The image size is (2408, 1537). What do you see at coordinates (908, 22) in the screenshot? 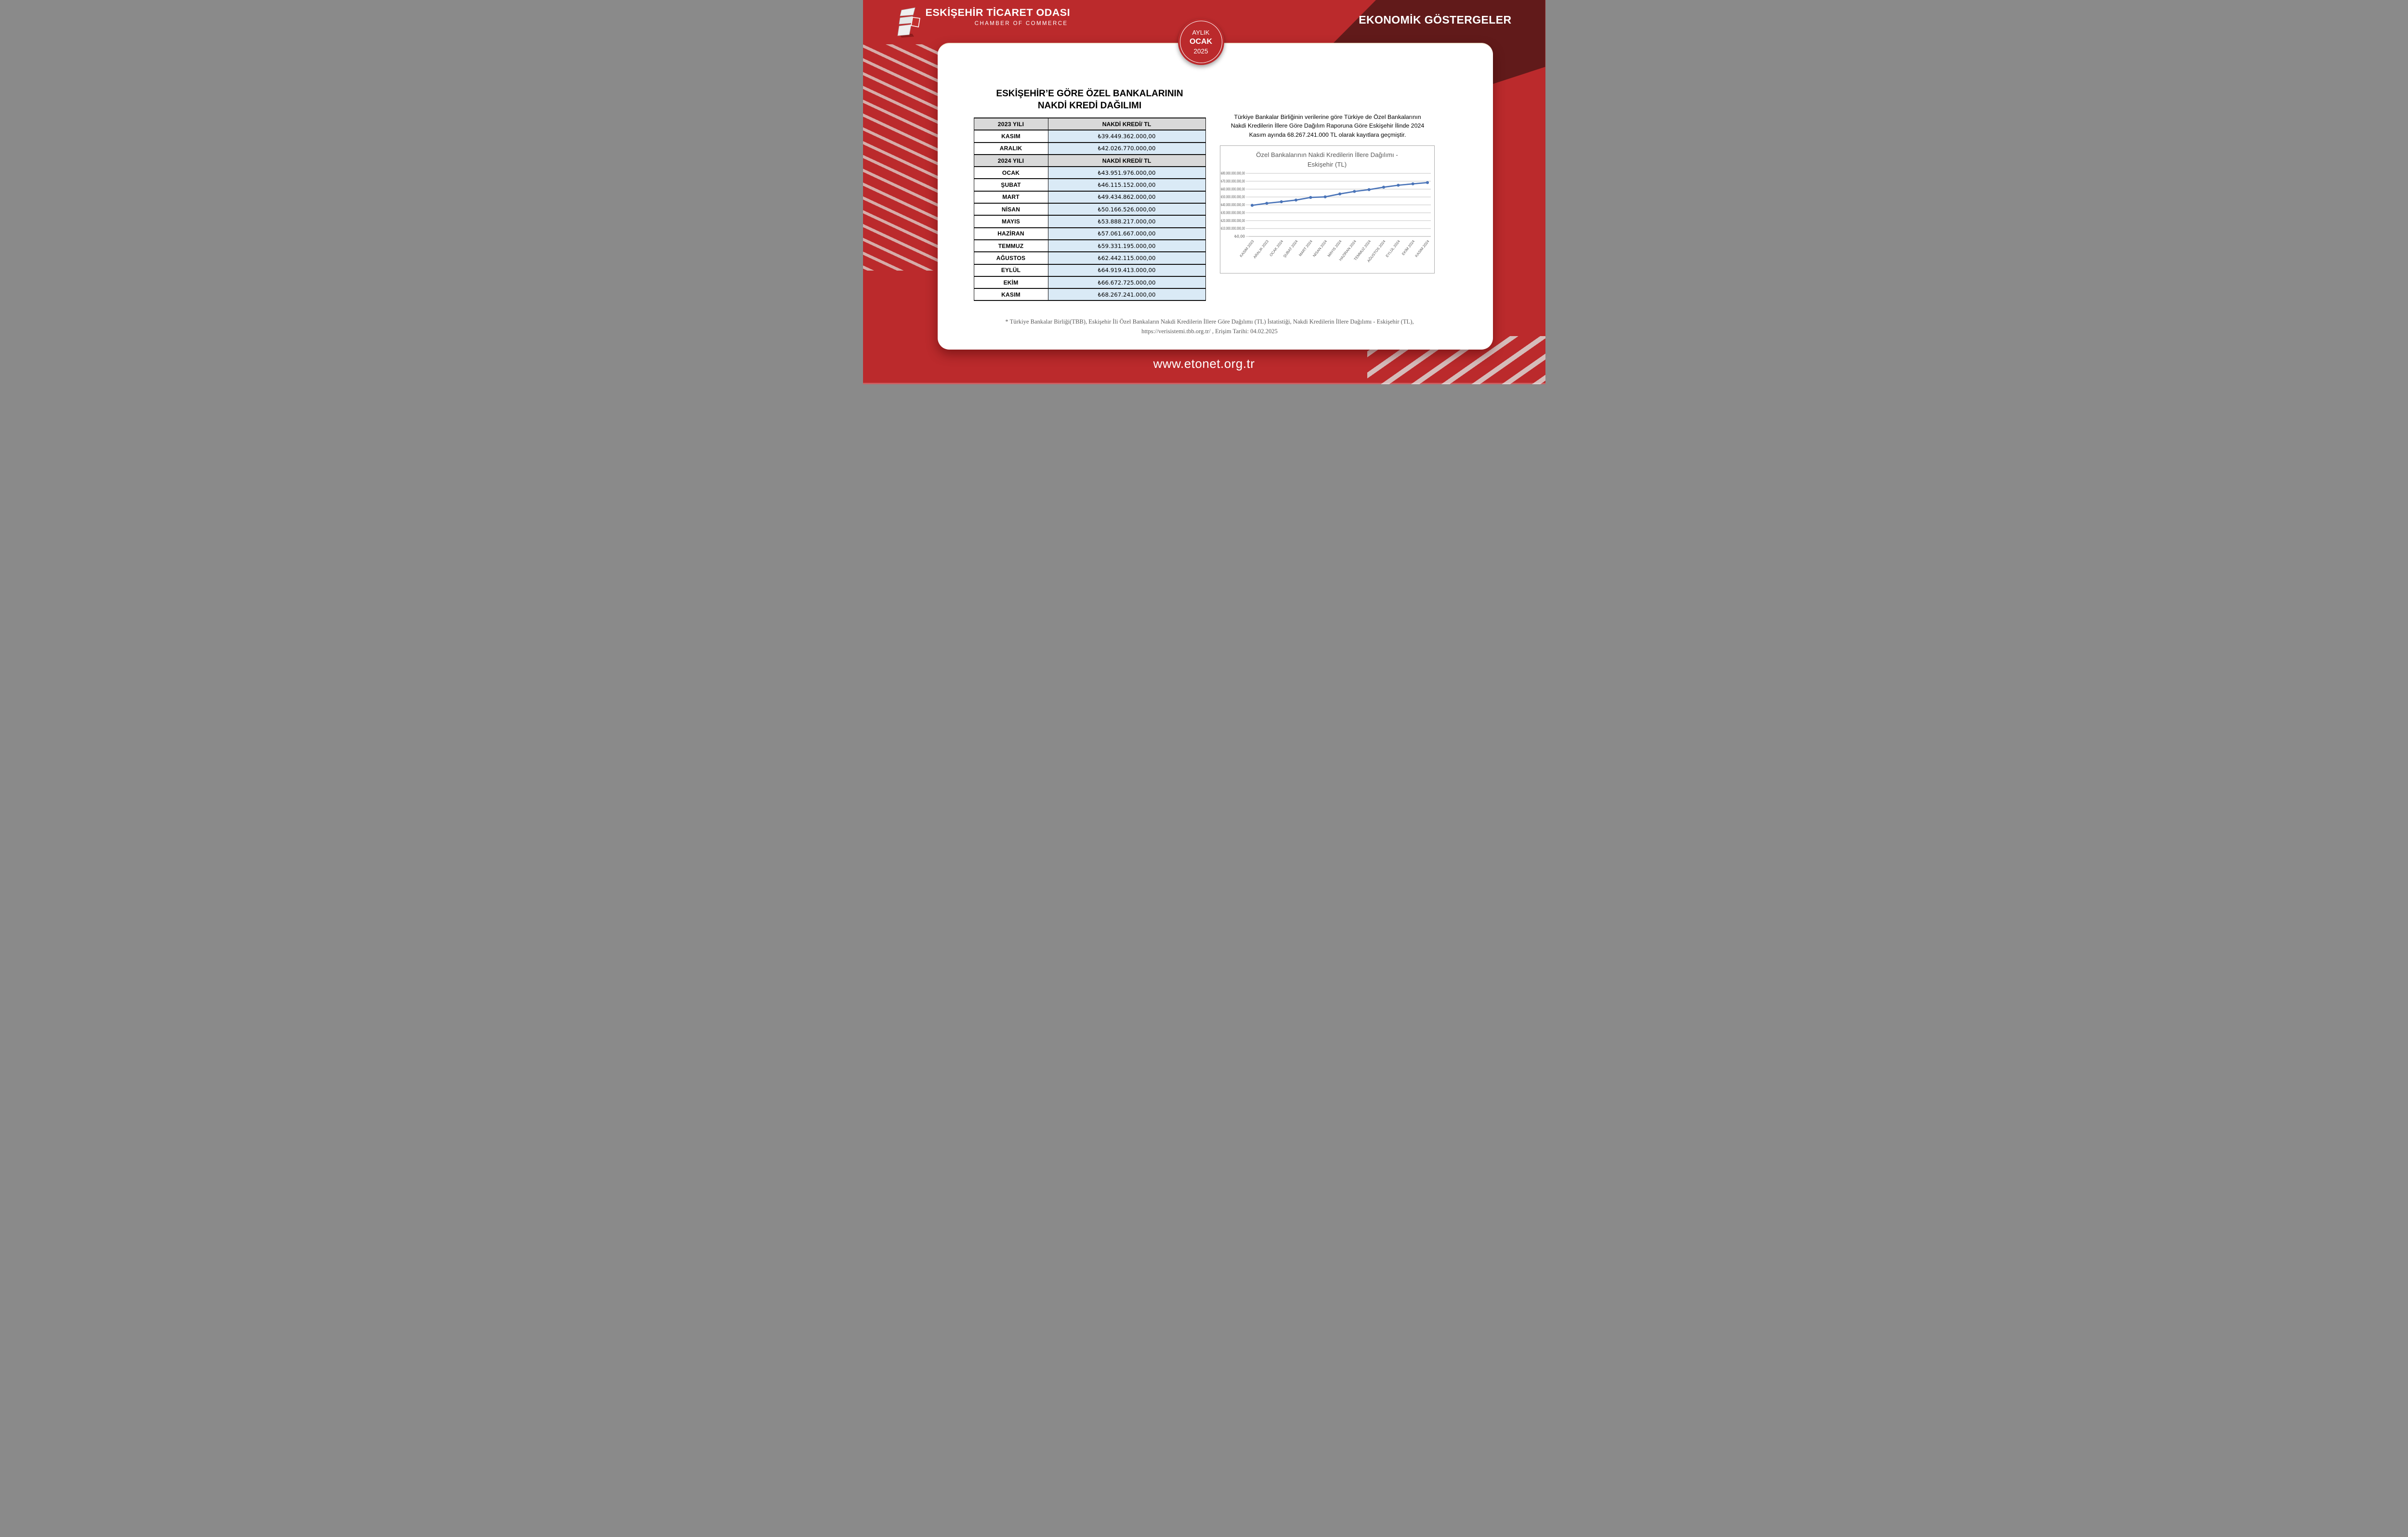
I see `chamber-logo-icon` at bounding box center [908, 22].